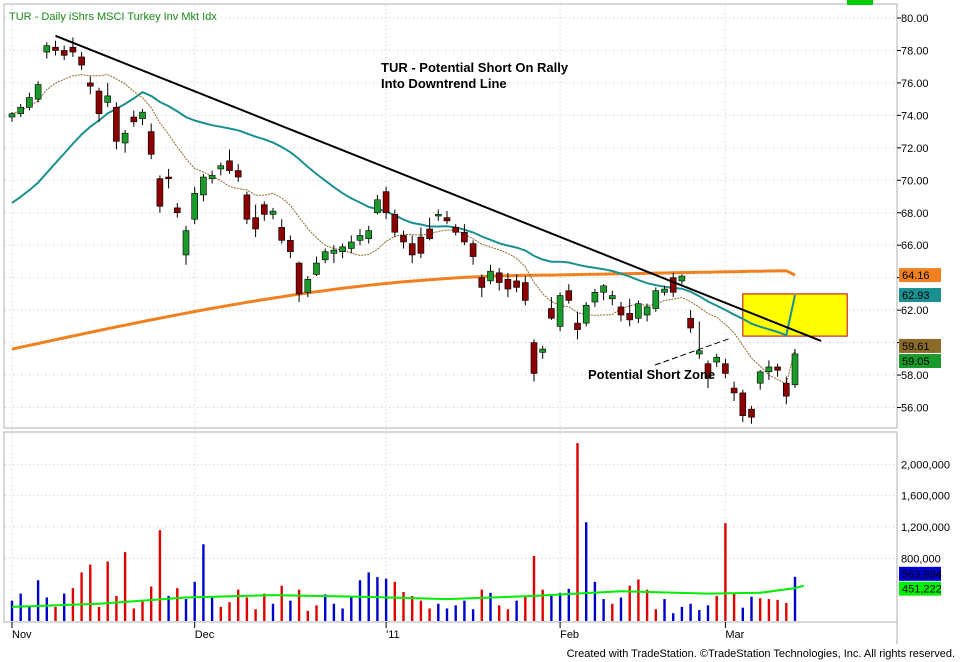 The width and height of the screenshot is (961, 662). Describe the element at coordinates (444, 83) in the screenshot. I see `annotation-title-line2: Into Downtrend Line` at that location.